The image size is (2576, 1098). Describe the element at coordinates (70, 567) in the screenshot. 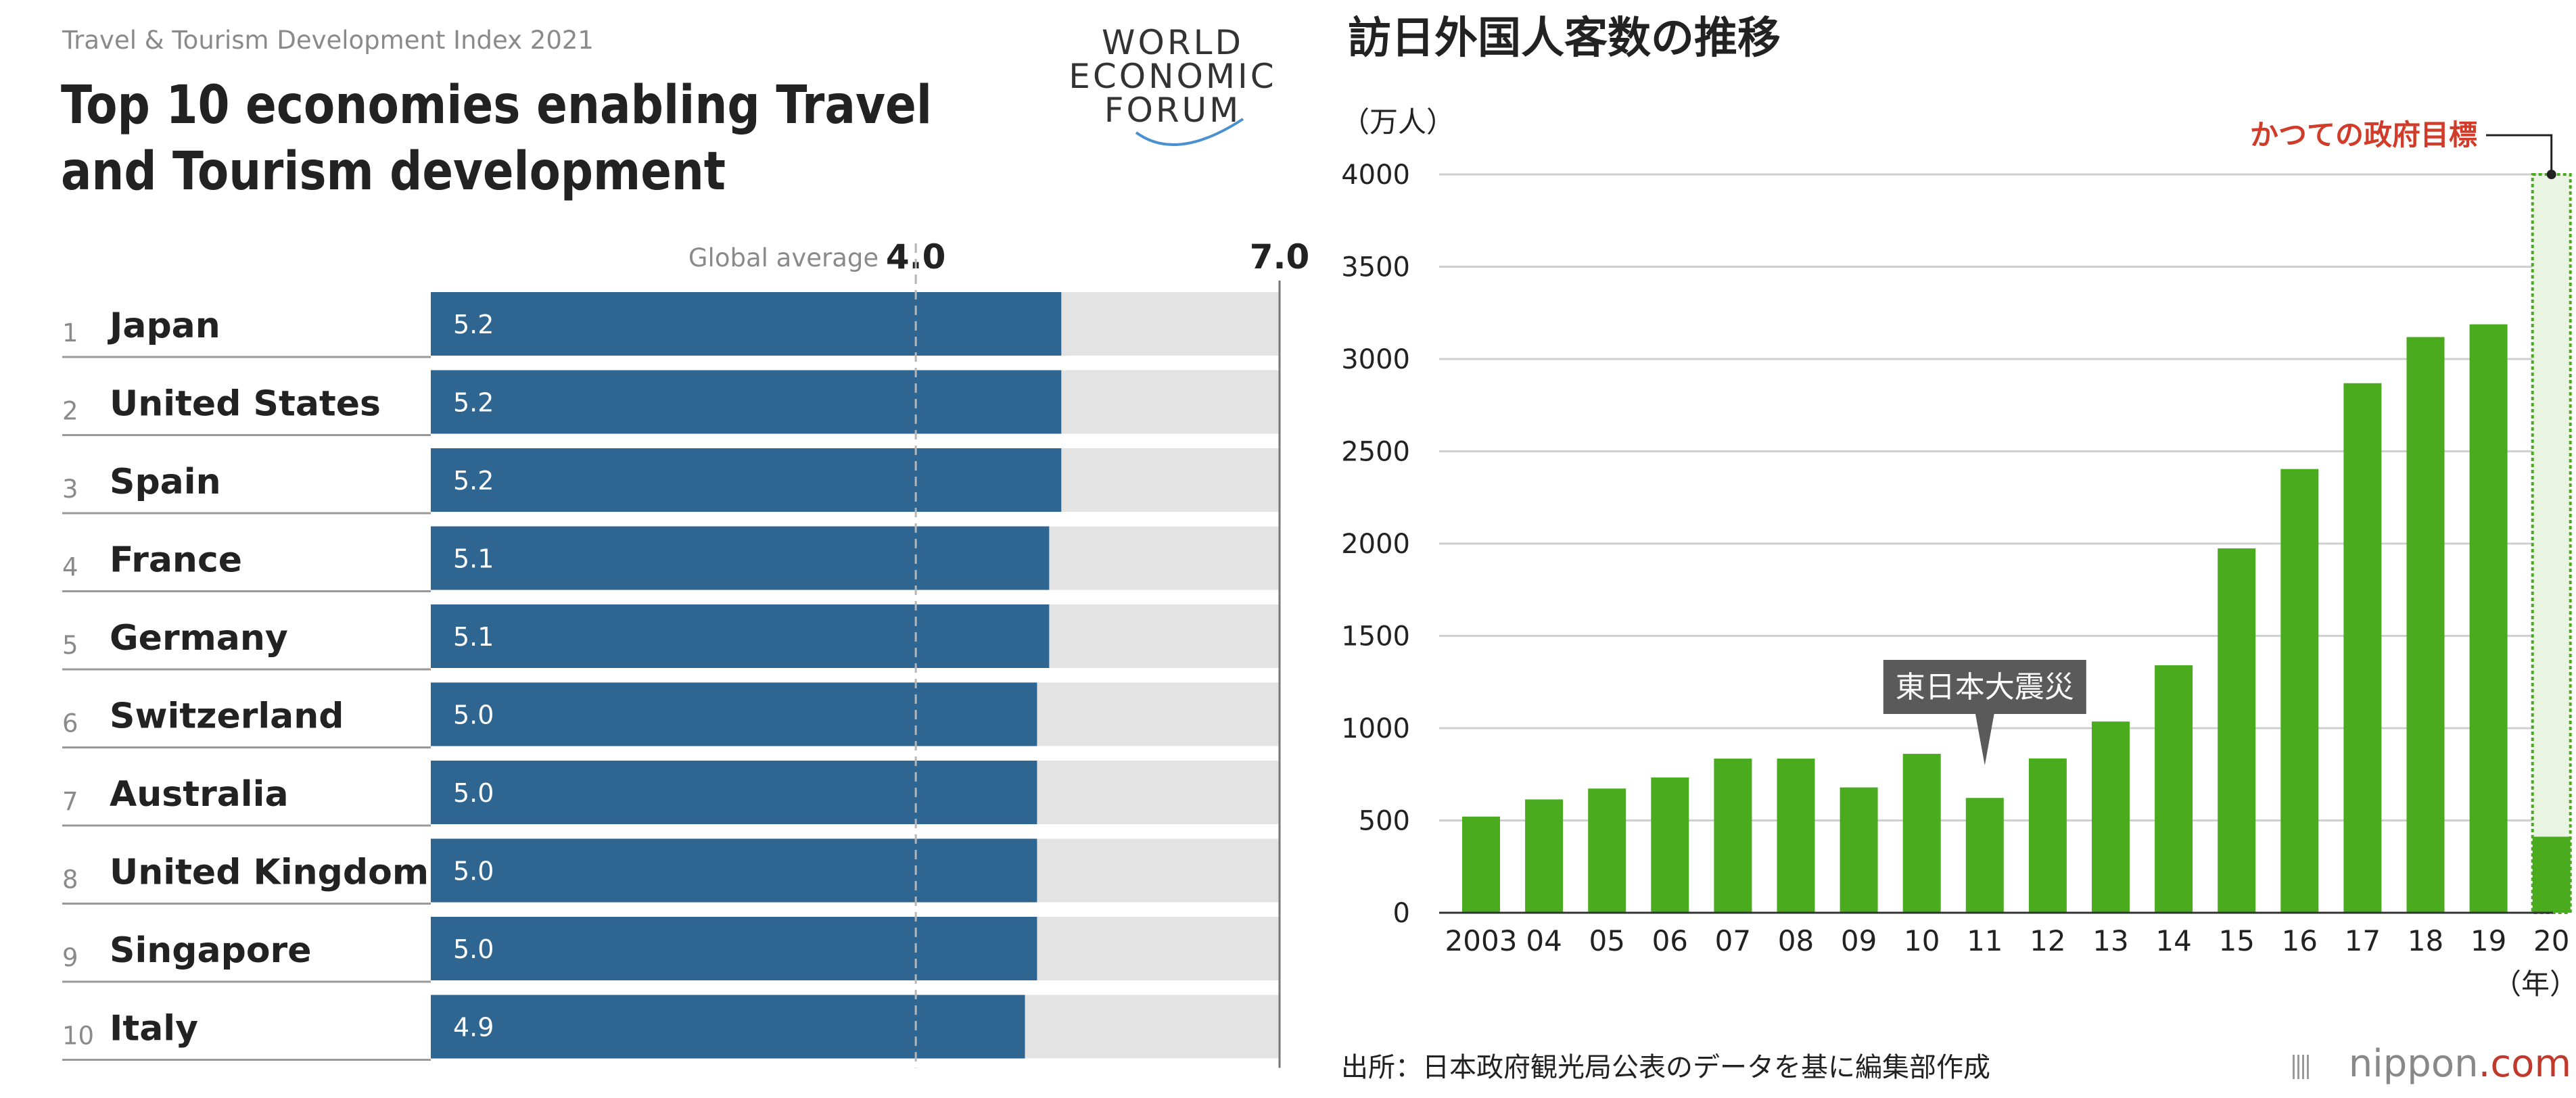

I see `rank-label: 4` at that location.